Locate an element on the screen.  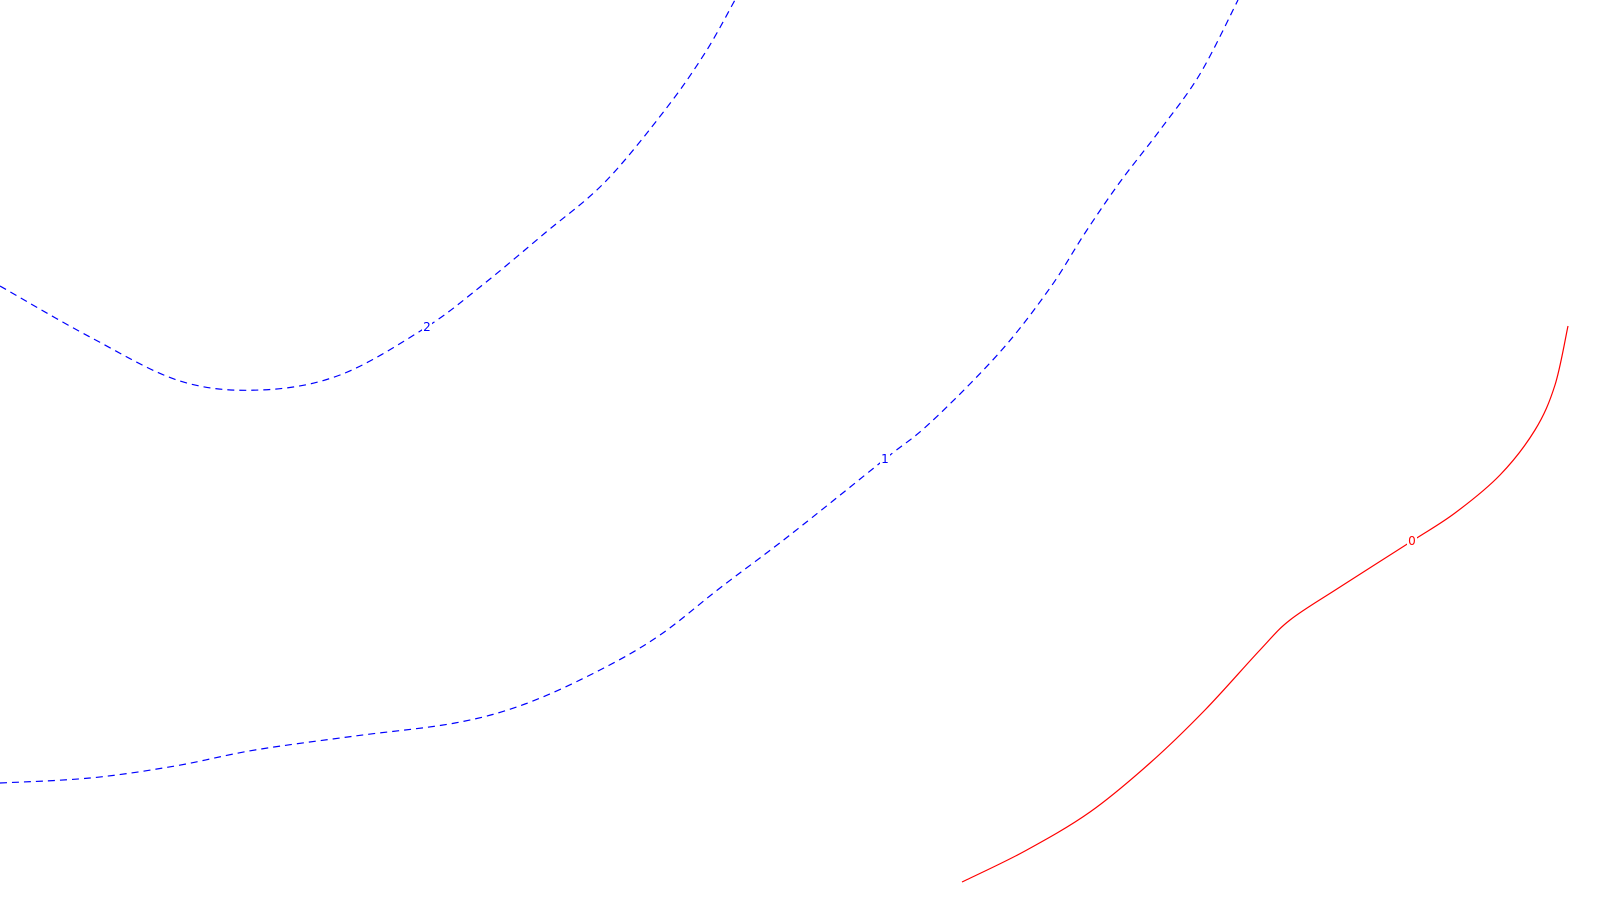
contour-label-0: 0 is located at coordinates (1412, 541).